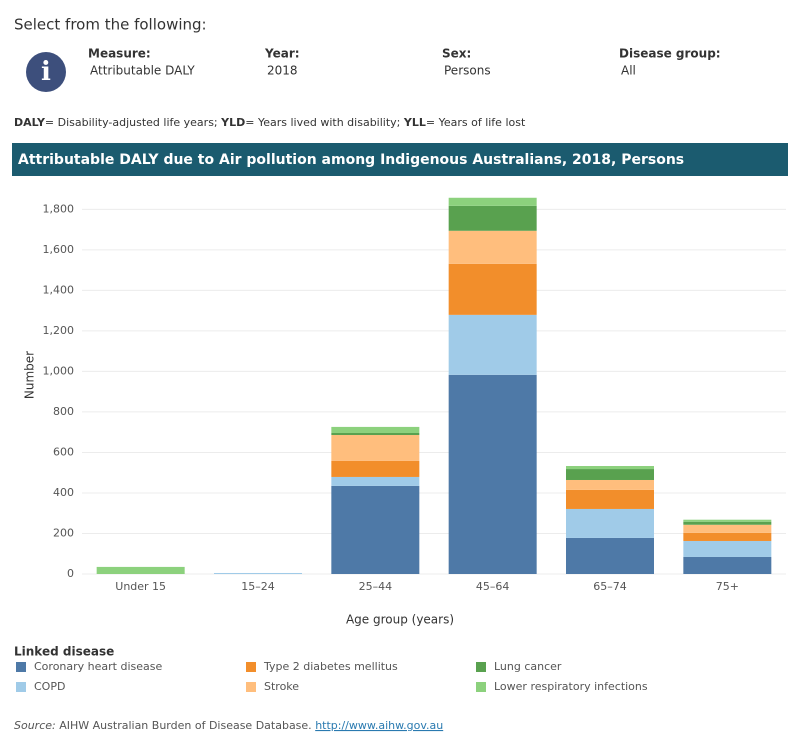 Image resolution: width=800 pixels, height=750 pixels. Describe the element at coordinates (258, 586) in the screenshot. I see `x-tick-label: 15–24` at that location.